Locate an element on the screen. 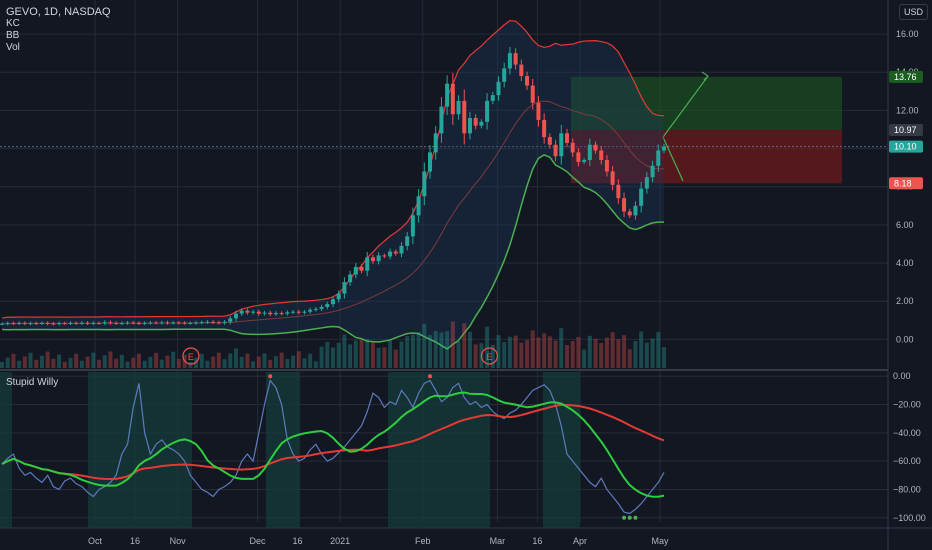 The image size is (932, 550). stop-zone is located at coordinates (706, 157).